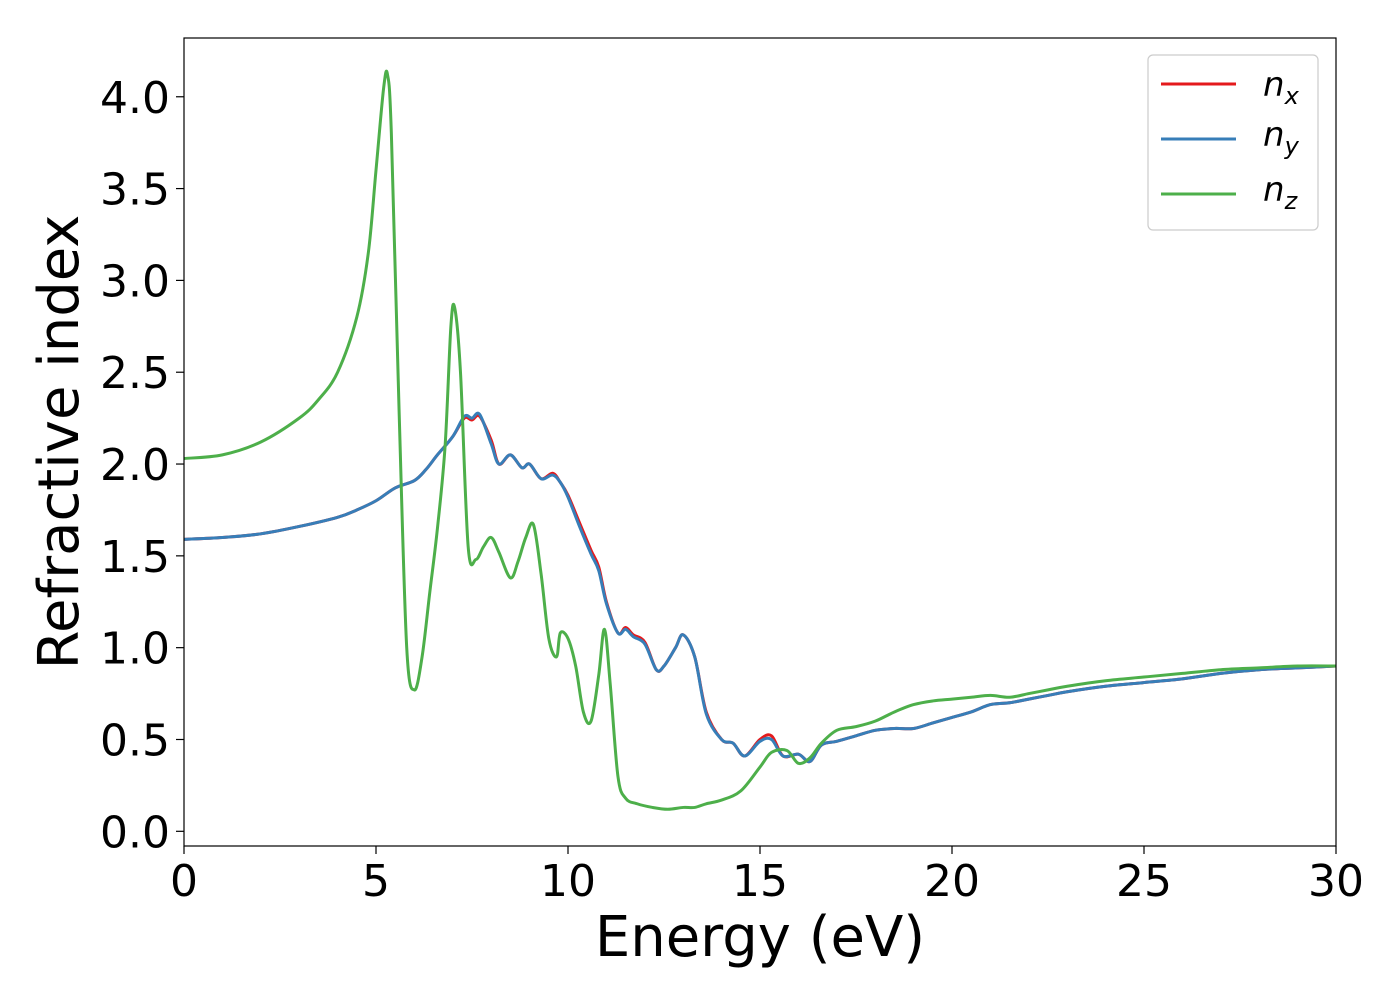 This screenshot has width=1400, height=1000. I want to click on x-axis: 0 5 10 15 20 25 30, so click(767, 876).